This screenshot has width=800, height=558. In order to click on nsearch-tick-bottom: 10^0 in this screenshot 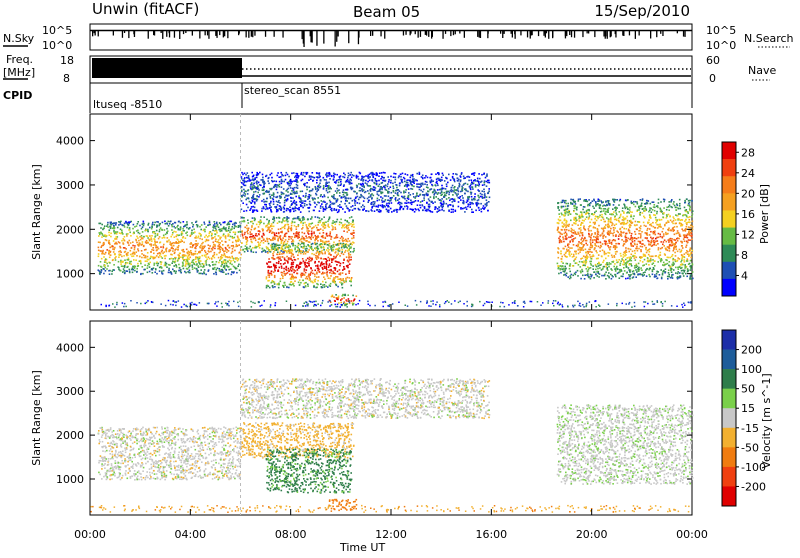, I will do `click(721, 45)`.